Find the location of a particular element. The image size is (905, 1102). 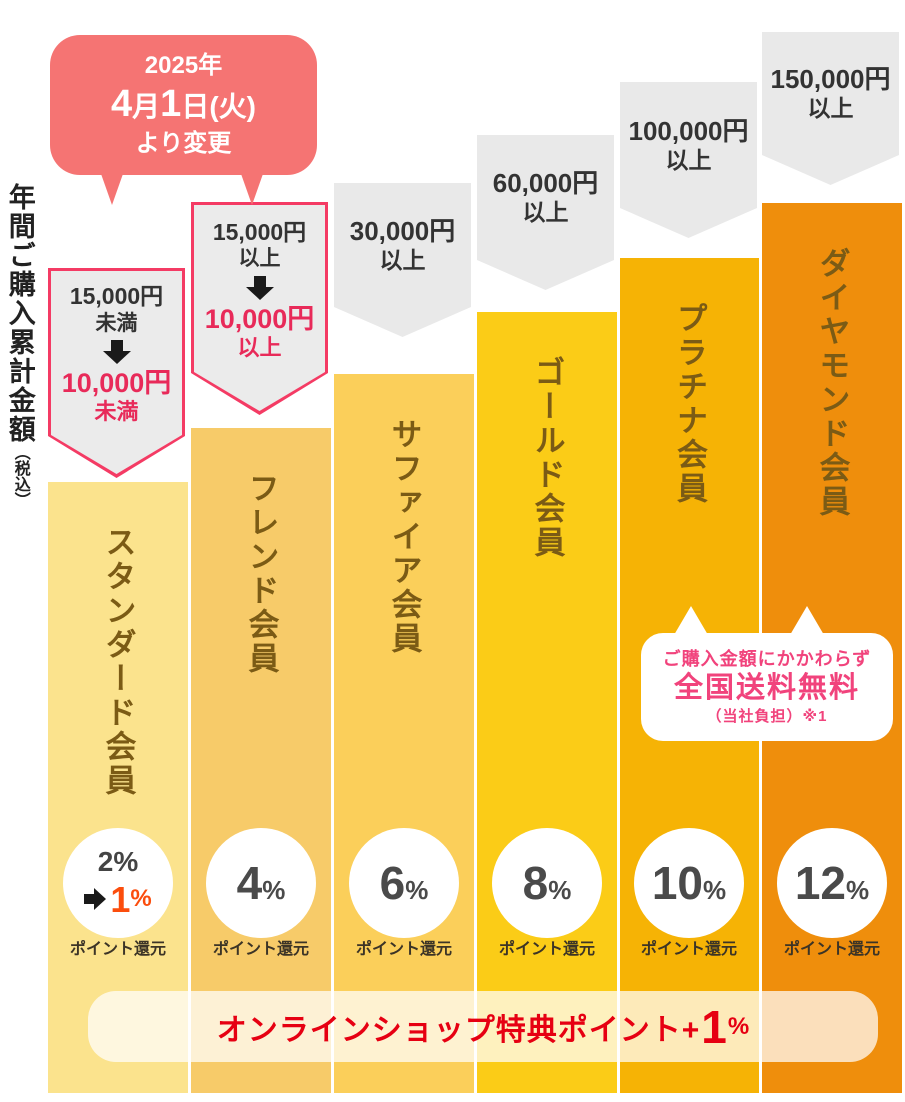

rate-circle-friend: 4% is located at coordinates (261, 883).